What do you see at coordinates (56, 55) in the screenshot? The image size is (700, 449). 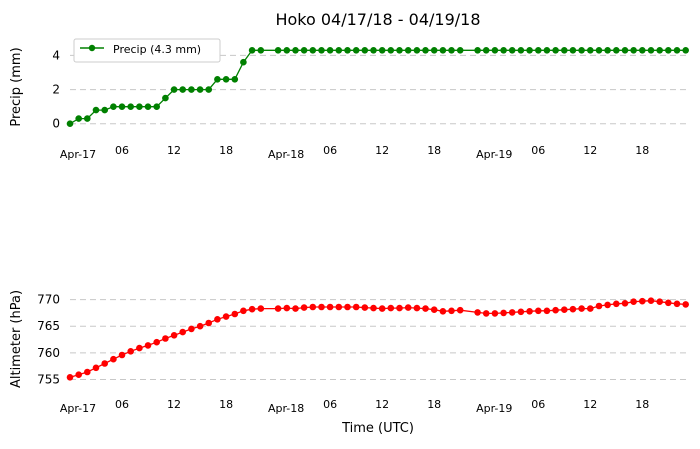 I see `precip-y-tick-label: 4` at bounding box center [56, 55].